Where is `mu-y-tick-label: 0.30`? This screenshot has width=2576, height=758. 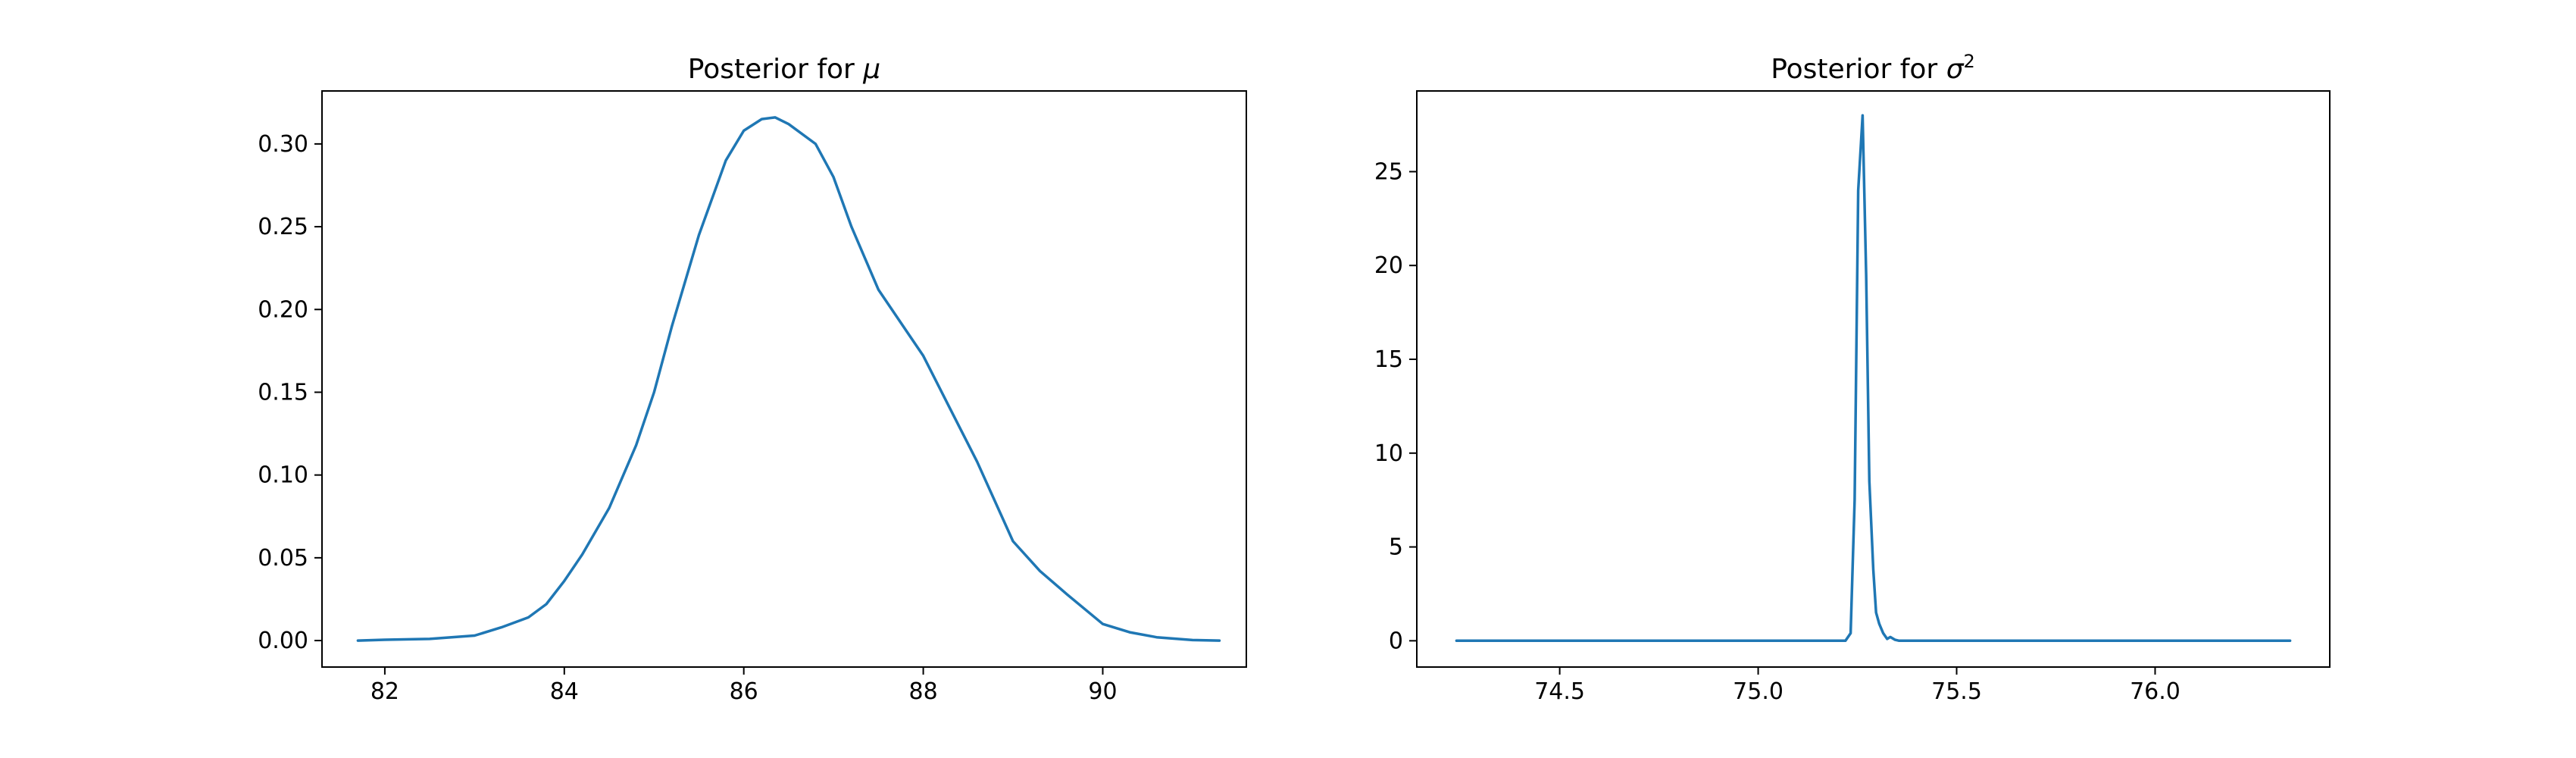 mu-y-tick-label: 0.30 is located at coordinates (283, 144).